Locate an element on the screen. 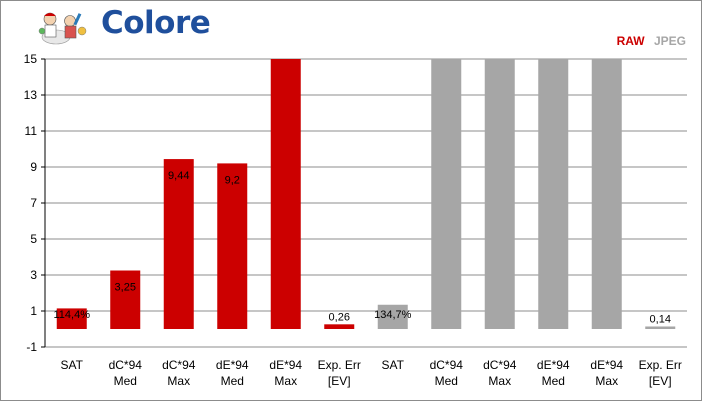 This screenshot has width=702, height=401. x-tick-label-3-1: Med is located at coordinates (232, 381).